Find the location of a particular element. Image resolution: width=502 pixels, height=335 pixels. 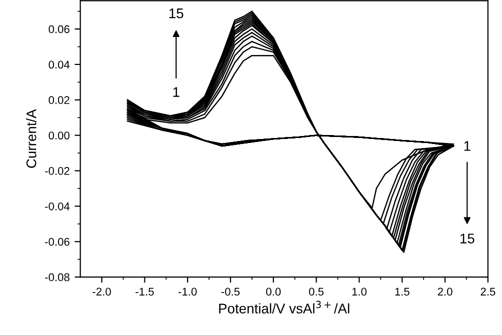

x-tick-label: 1.0 is located at coordinates (359, 292).